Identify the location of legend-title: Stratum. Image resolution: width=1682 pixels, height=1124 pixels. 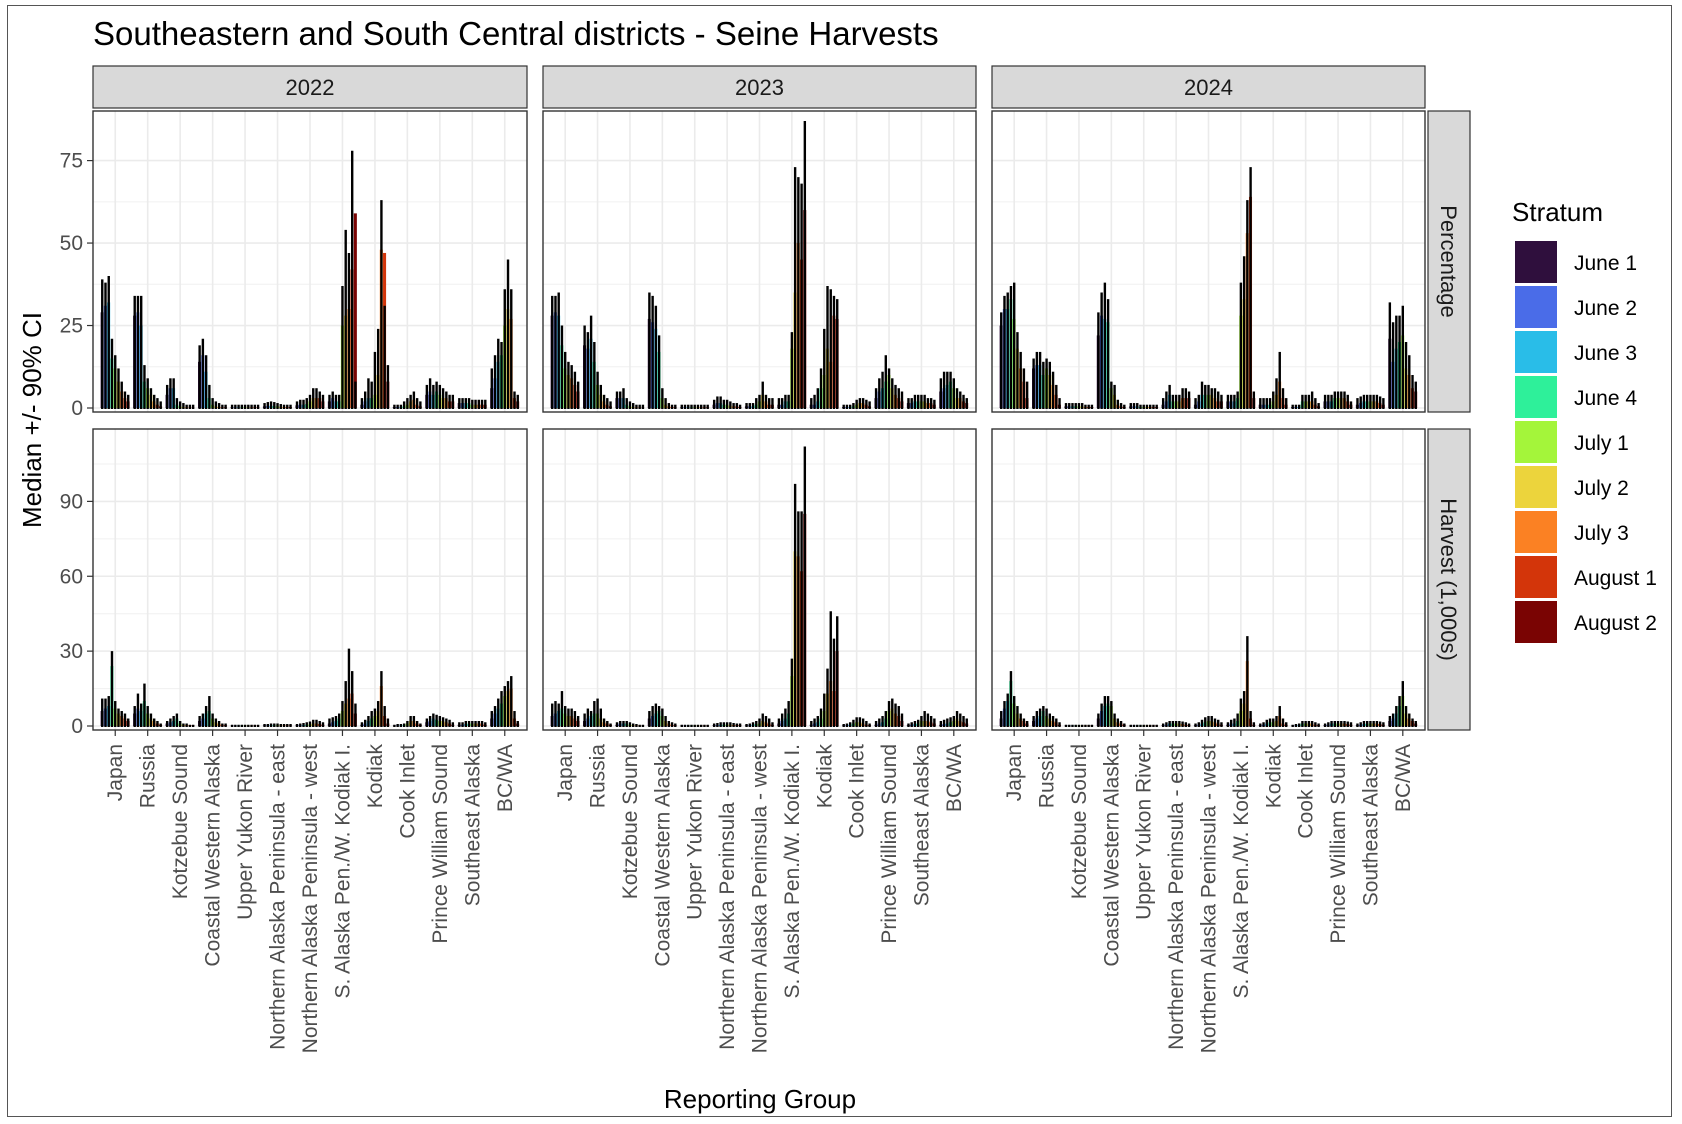
(1557, 212).